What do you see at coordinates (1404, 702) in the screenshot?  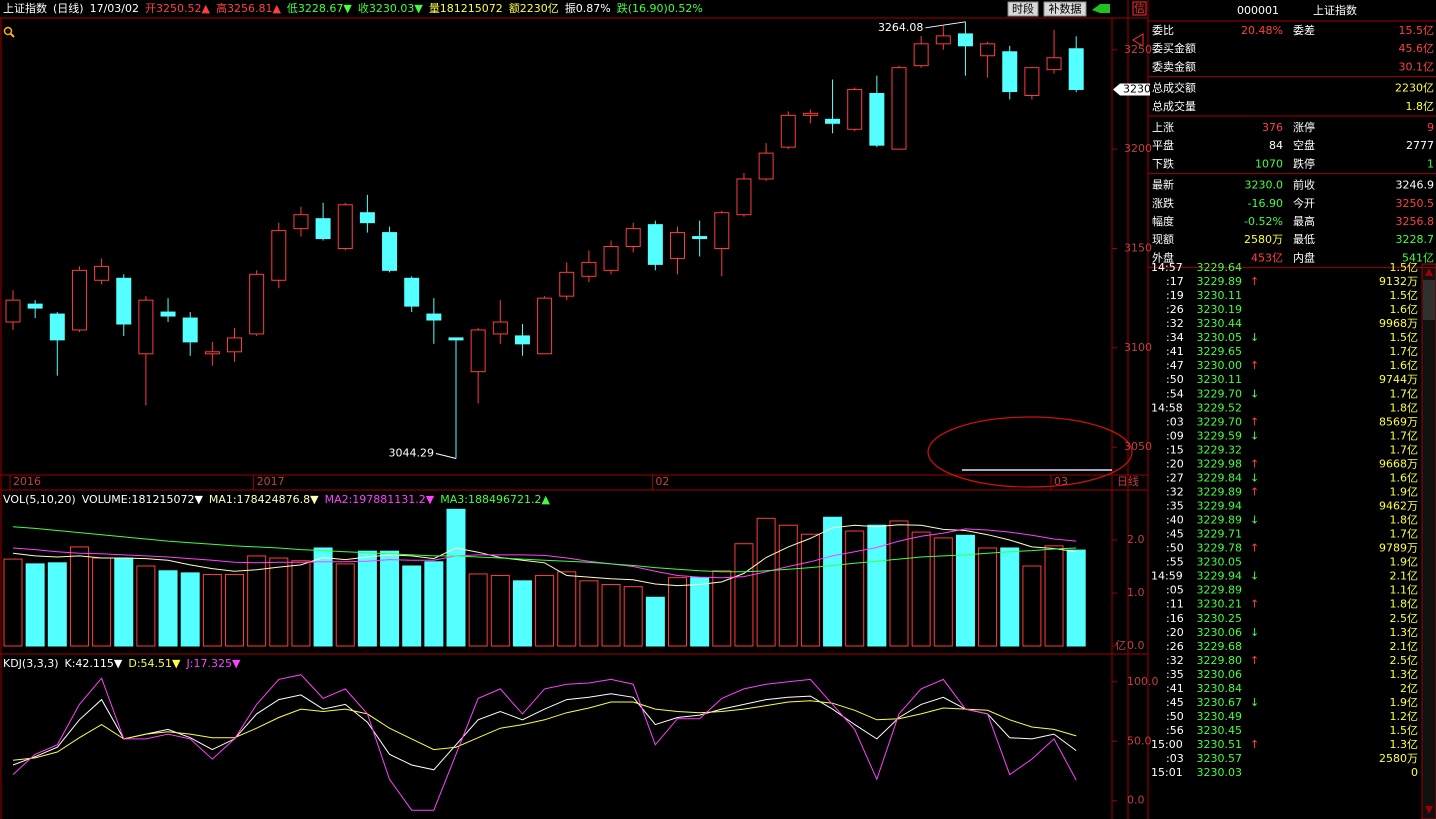 I see `tick-amount: 1.9亿` at bounding box center [1404, 702].